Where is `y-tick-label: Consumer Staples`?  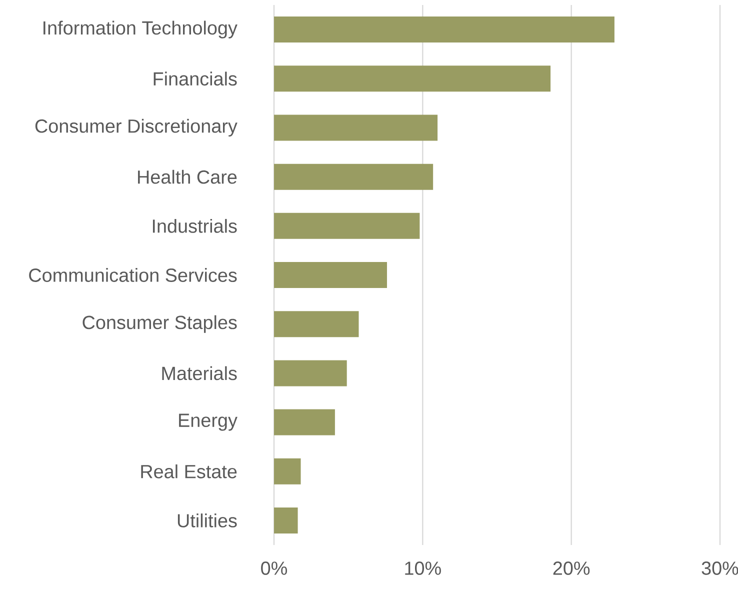
y-tick-label: Consumer Staples is located at coordinates (159, 324).